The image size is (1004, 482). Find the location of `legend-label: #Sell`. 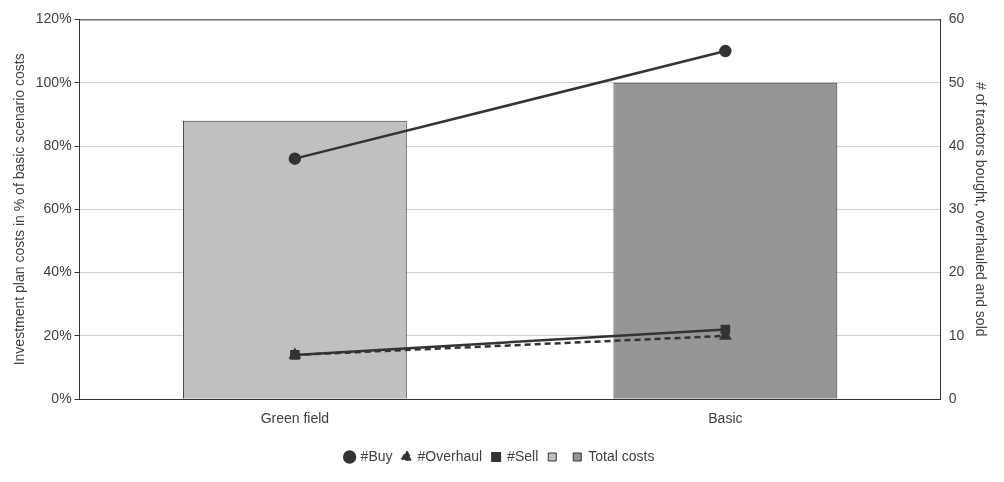

legend-label: #Sell is located at coordinates (523, 455).